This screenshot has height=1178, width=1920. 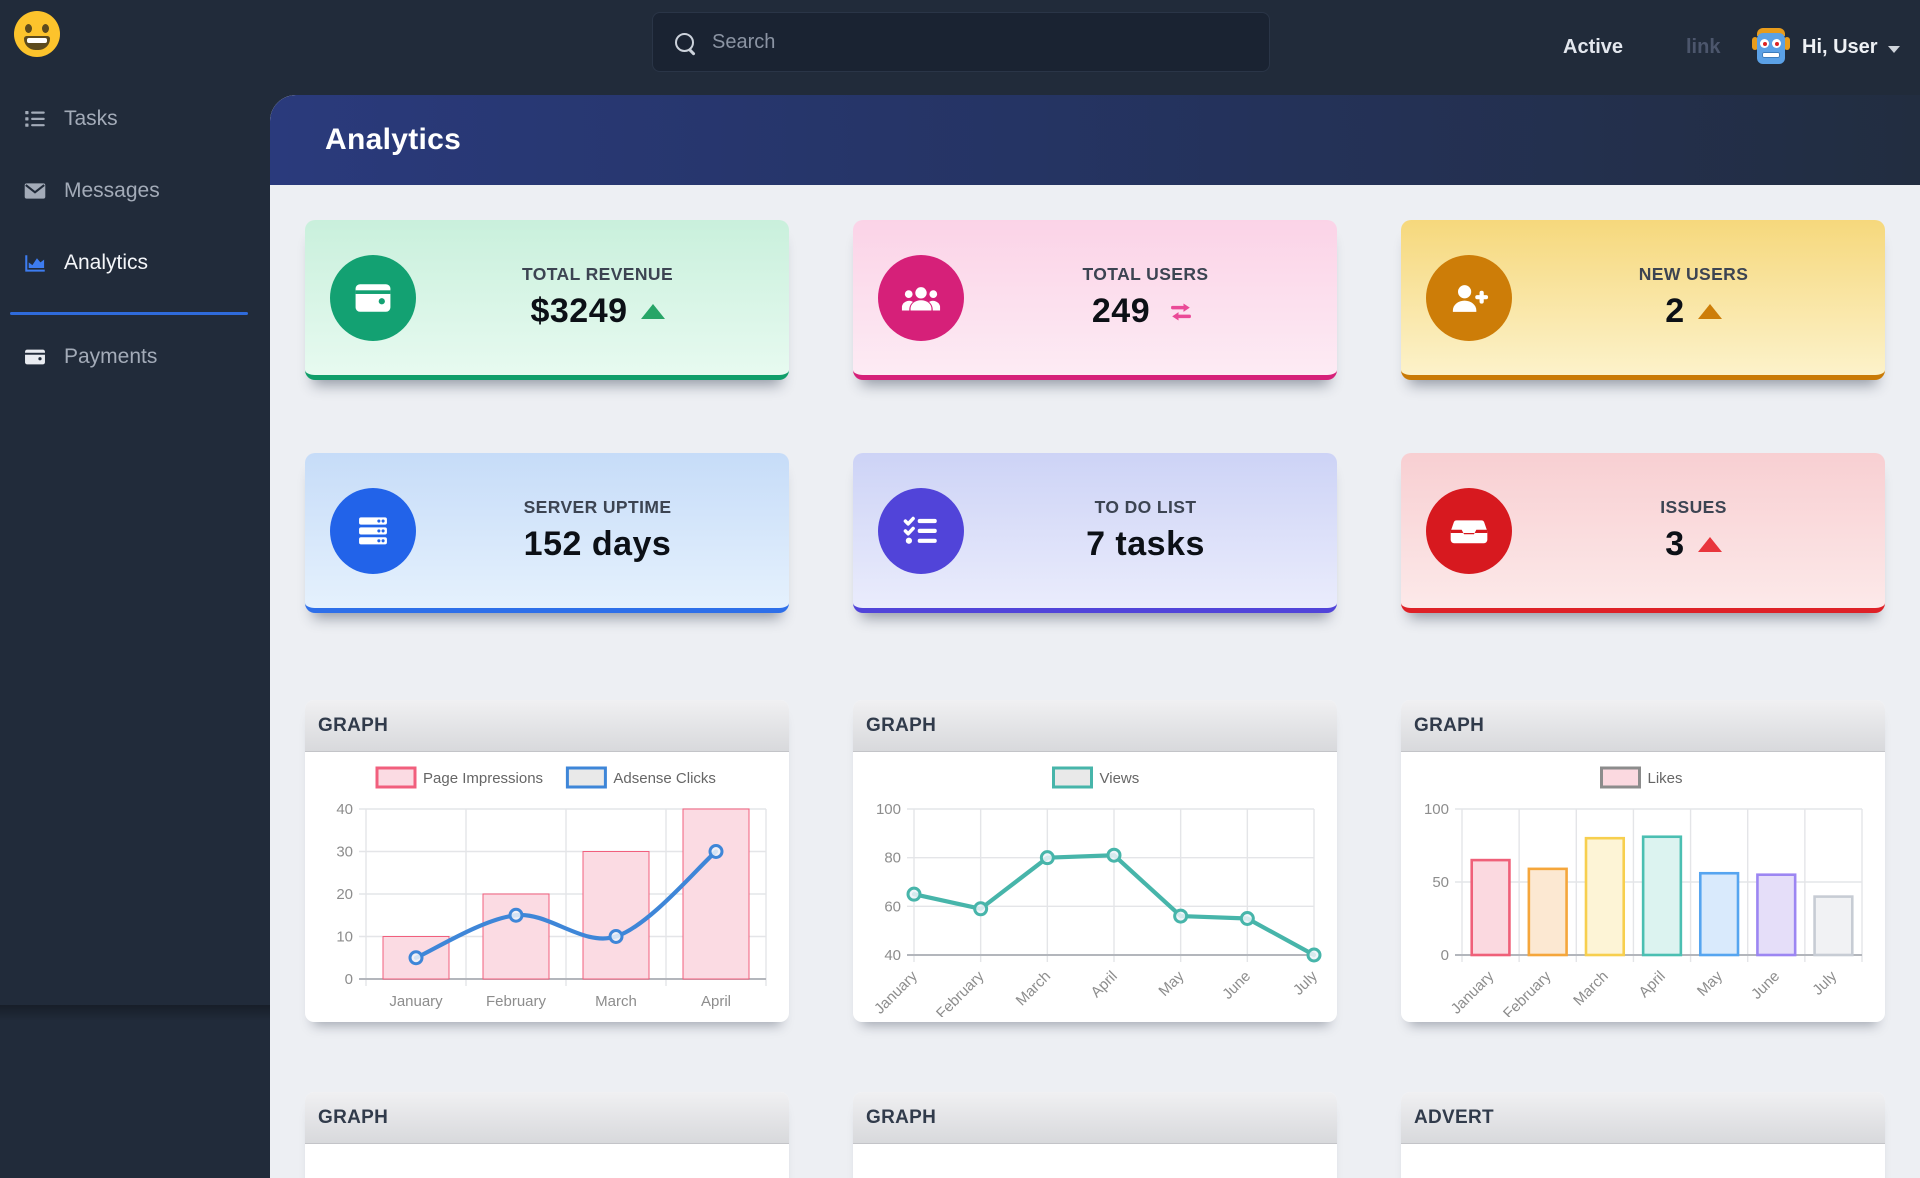 I want to click on topbar: Active link Hi, User, so click(x=960, y=47).